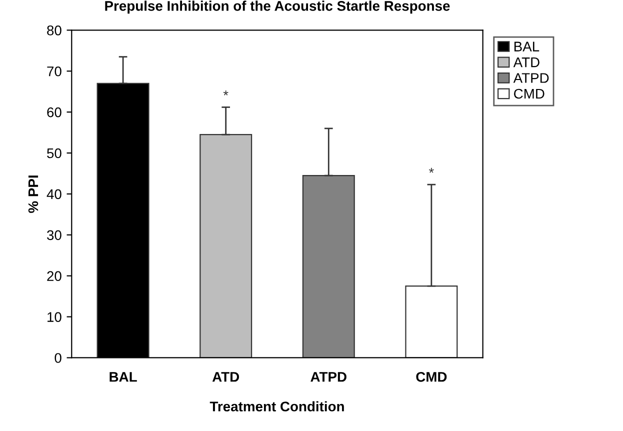 The width and height of the screenshot is (623, 431). Describe the element at coordinates (54, 71) in the screenshot. I see `y-tick-label: 70` at that location.